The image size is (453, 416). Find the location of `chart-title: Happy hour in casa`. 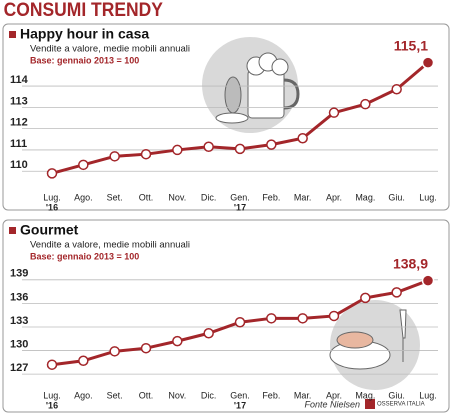

chart-title: Happy hour in casa is located at coordinates (84, 34).